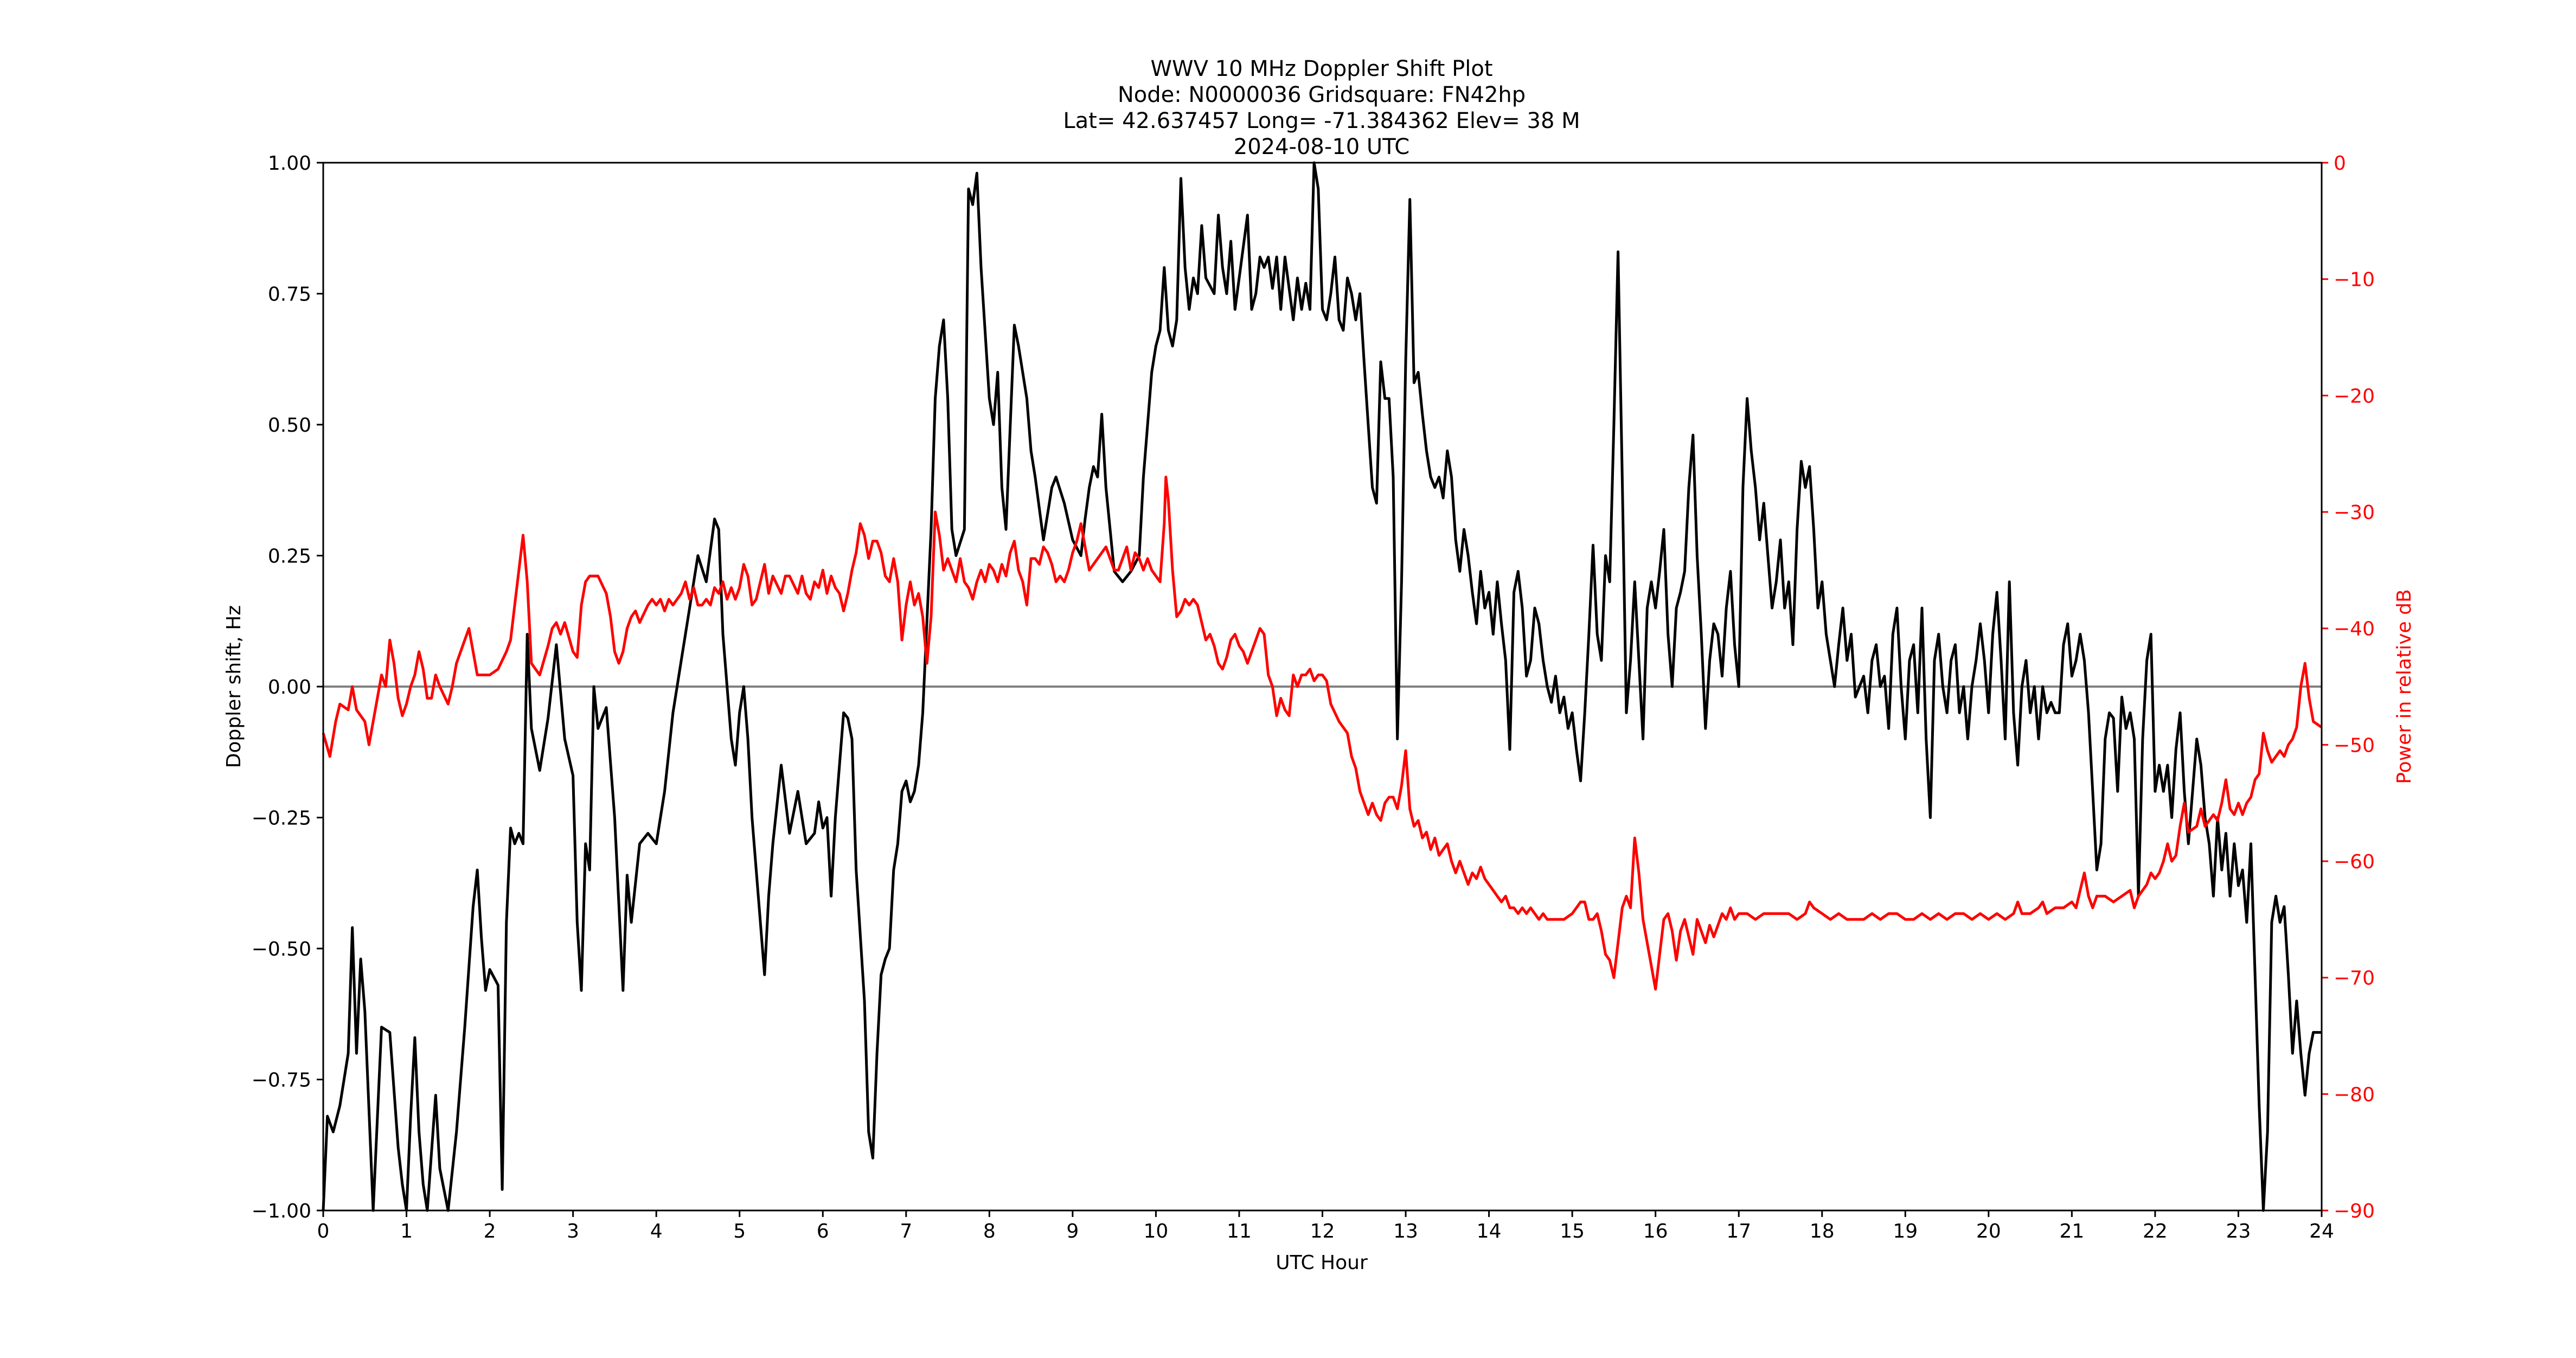  What do you see at coordinates (2354, 1211) in the screenshot?
I see `y2-tick-label: −90` at bounding box center [2354, 1211].